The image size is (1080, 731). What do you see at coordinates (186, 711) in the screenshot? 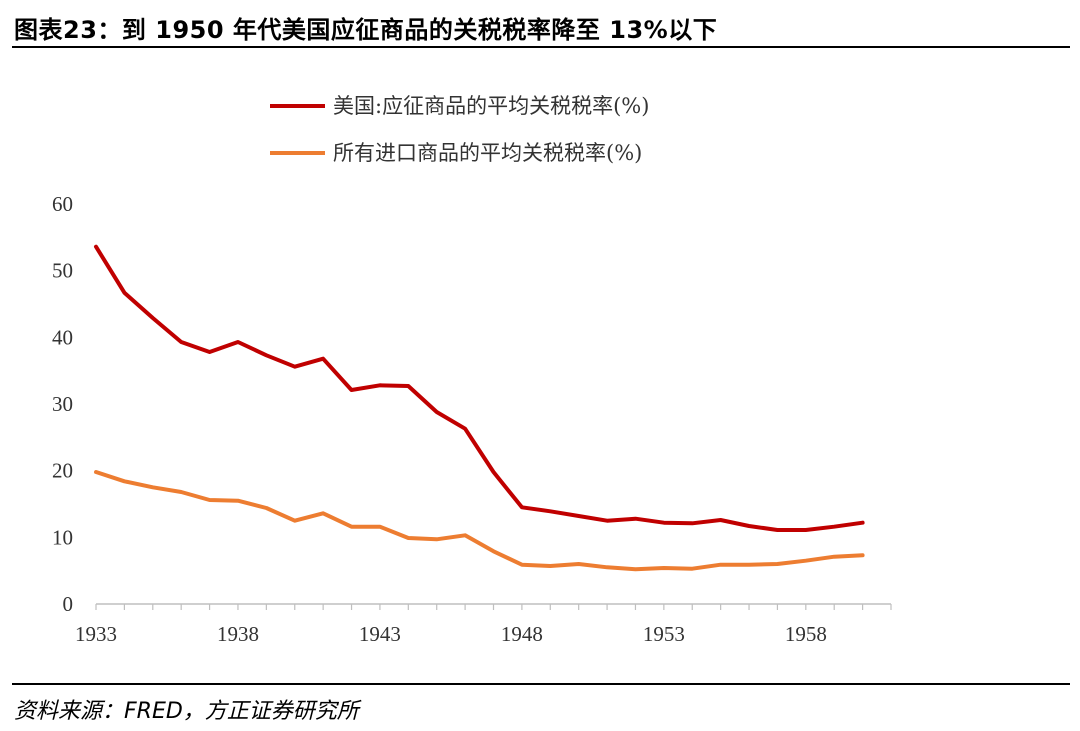
I see `source-note: 资料来源：FRED，方正证券研究所` at bounding box center [186, 711].